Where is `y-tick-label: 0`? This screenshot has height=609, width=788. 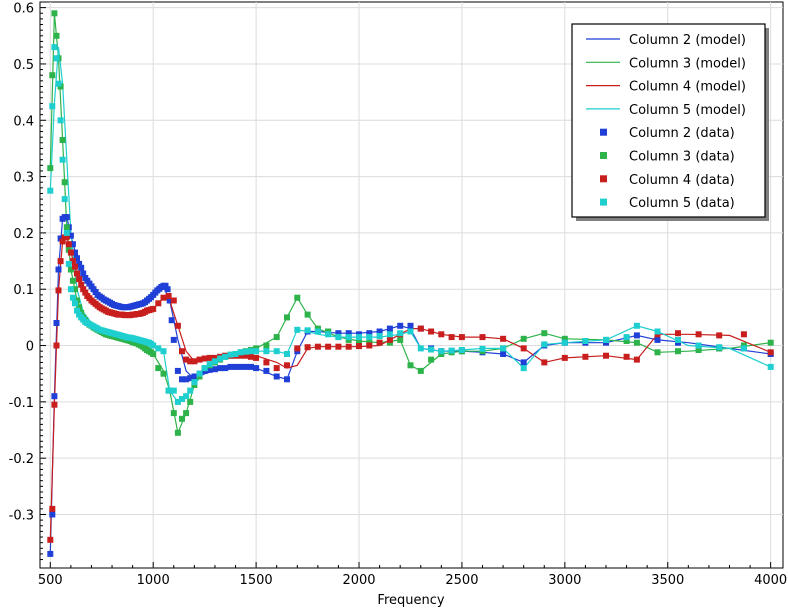
y-tick-label: 0 is located at coordinates (30, 347).